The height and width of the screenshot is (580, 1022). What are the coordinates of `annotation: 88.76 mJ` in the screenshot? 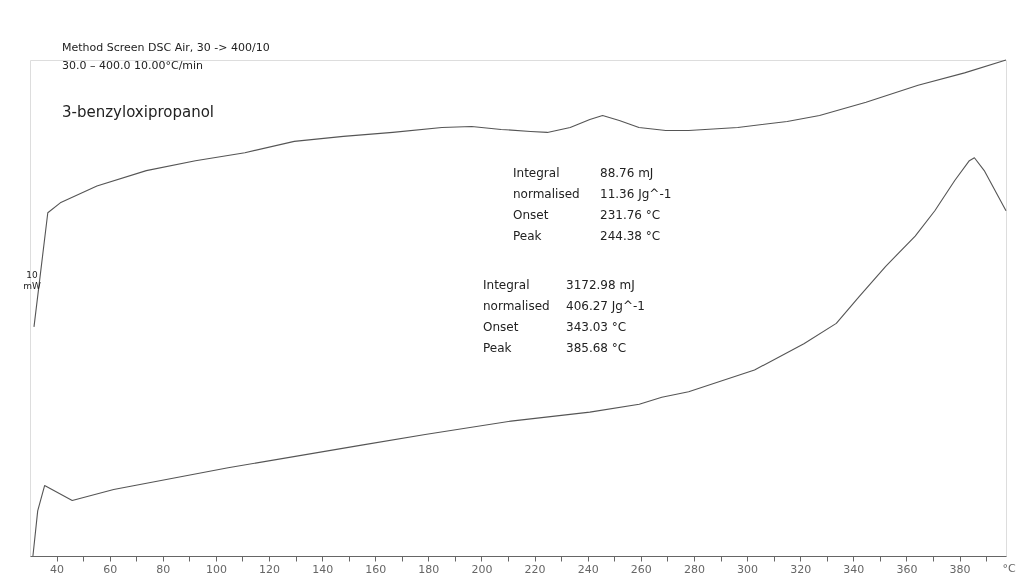 It's located at (627, 173).